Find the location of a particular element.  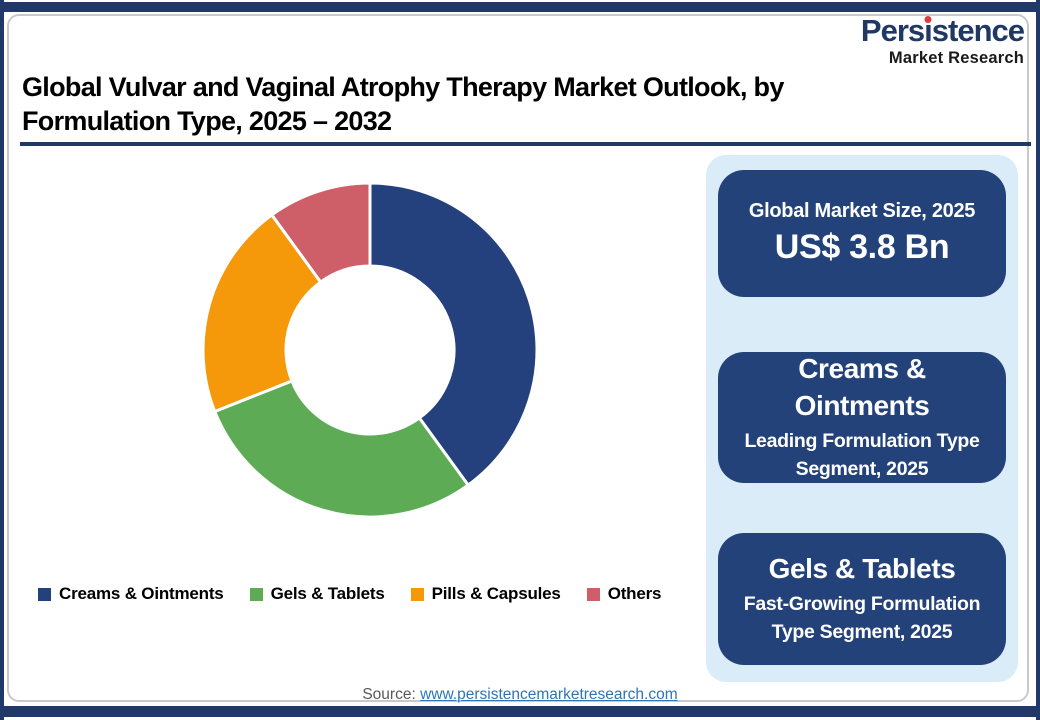

donut-slice-gels-tablets is located at coordinates (341, 448).